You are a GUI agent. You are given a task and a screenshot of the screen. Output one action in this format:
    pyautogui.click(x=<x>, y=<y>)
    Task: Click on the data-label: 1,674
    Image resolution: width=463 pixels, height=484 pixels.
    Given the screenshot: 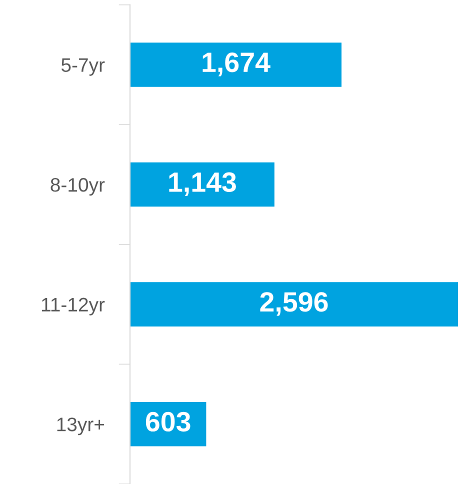 What is the action you would take?
    pyautogui.click(x=236, y=64)
    